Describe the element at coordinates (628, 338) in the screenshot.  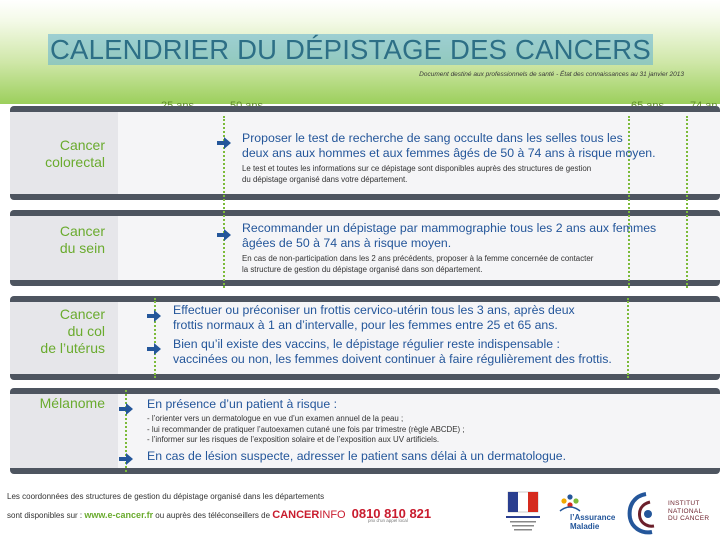
I see `age-line-65-uterus` at that location.